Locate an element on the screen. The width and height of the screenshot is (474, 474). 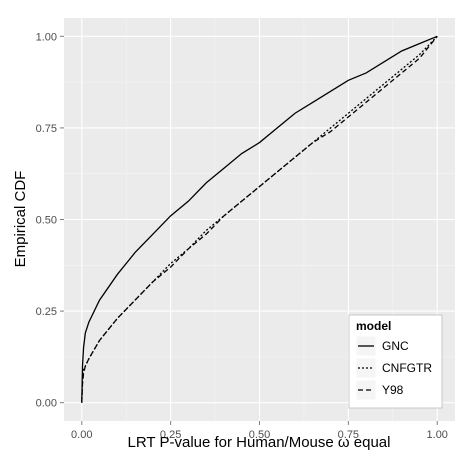
legend-label: Y98 is located at coordinates (393, 390).